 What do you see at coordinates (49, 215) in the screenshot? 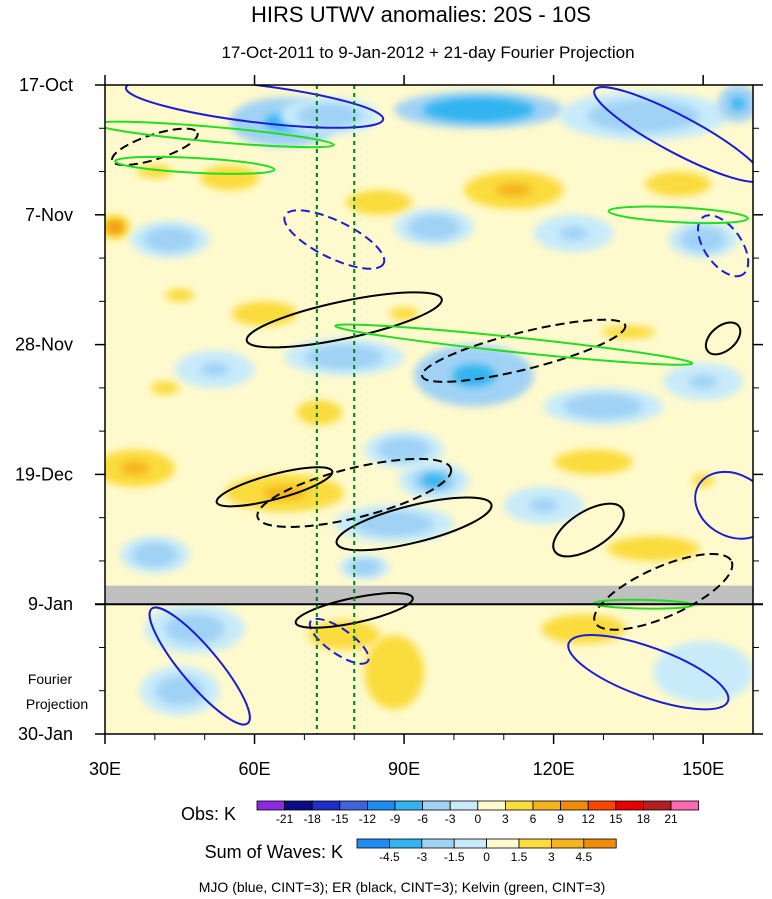
I see `y-tick-label: 7-Nov` at bounding box center [49, 215].